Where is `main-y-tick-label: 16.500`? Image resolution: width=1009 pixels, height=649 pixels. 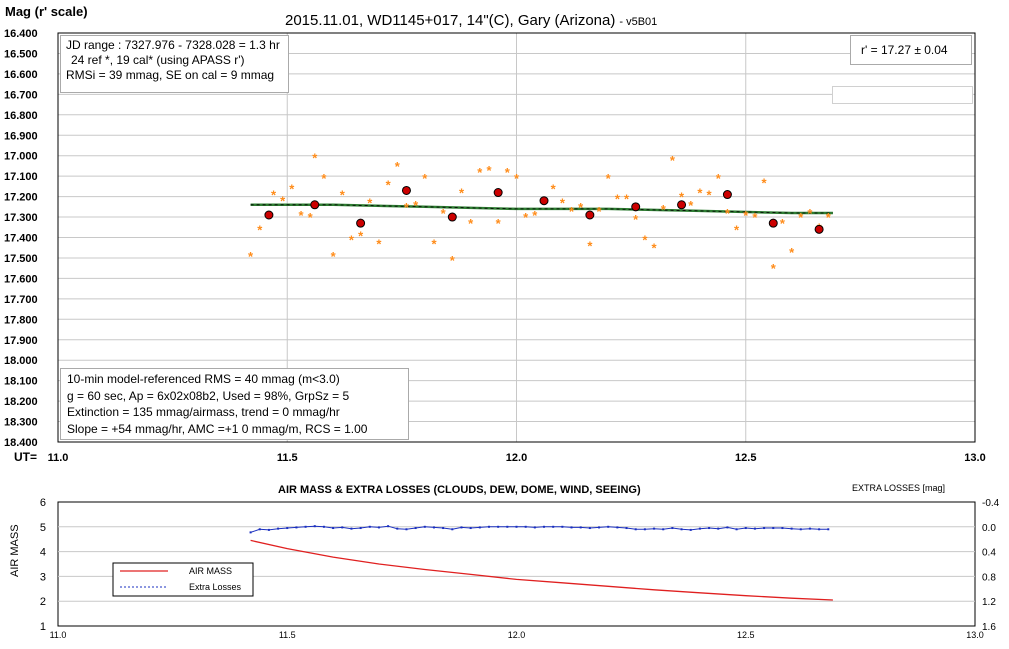
main-y-tick-label: 16.500 is located at coordinates (21, 54).